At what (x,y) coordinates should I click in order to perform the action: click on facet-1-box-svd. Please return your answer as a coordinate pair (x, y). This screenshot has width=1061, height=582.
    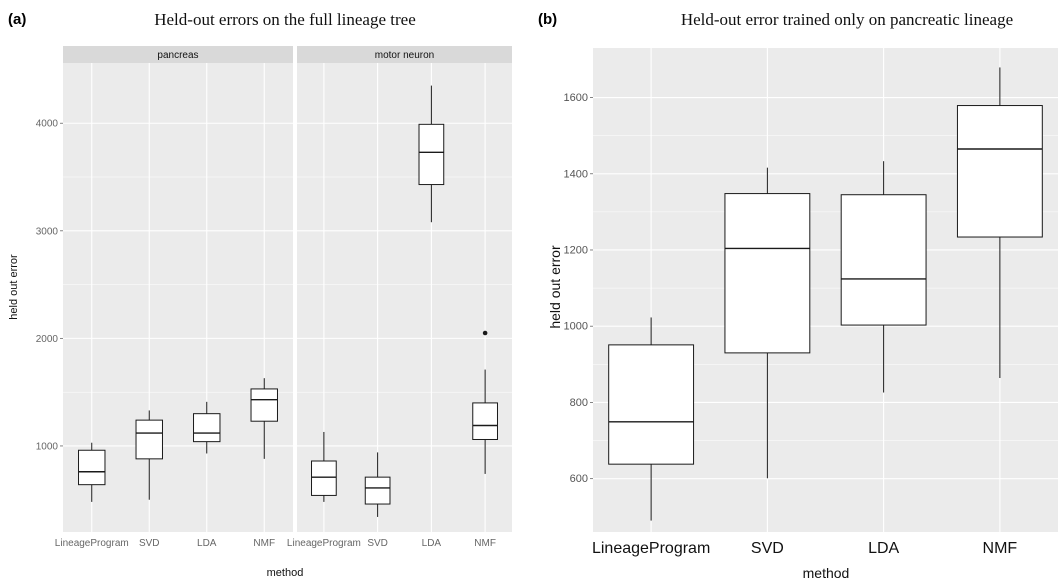
    Looking at the image, I should click on (149, 455).